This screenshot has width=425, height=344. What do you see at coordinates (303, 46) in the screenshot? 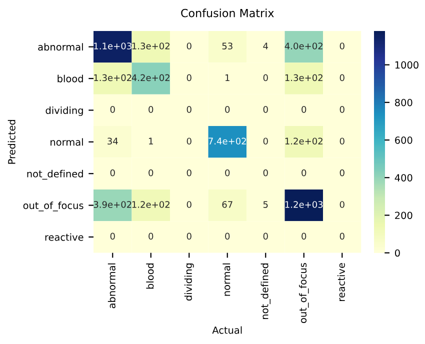
I see `data-label: 4.0e+02` at bounding box center [303, 46].